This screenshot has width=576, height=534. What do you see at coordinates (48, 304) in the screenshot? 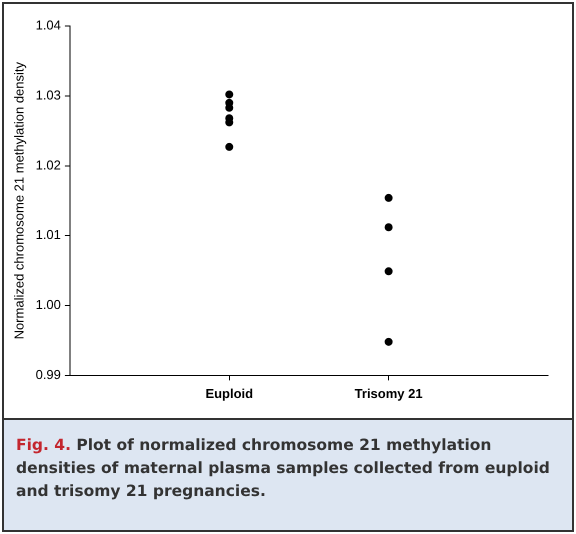
I see `y-tick-label: 1.00` at bounding box center [48, 304].